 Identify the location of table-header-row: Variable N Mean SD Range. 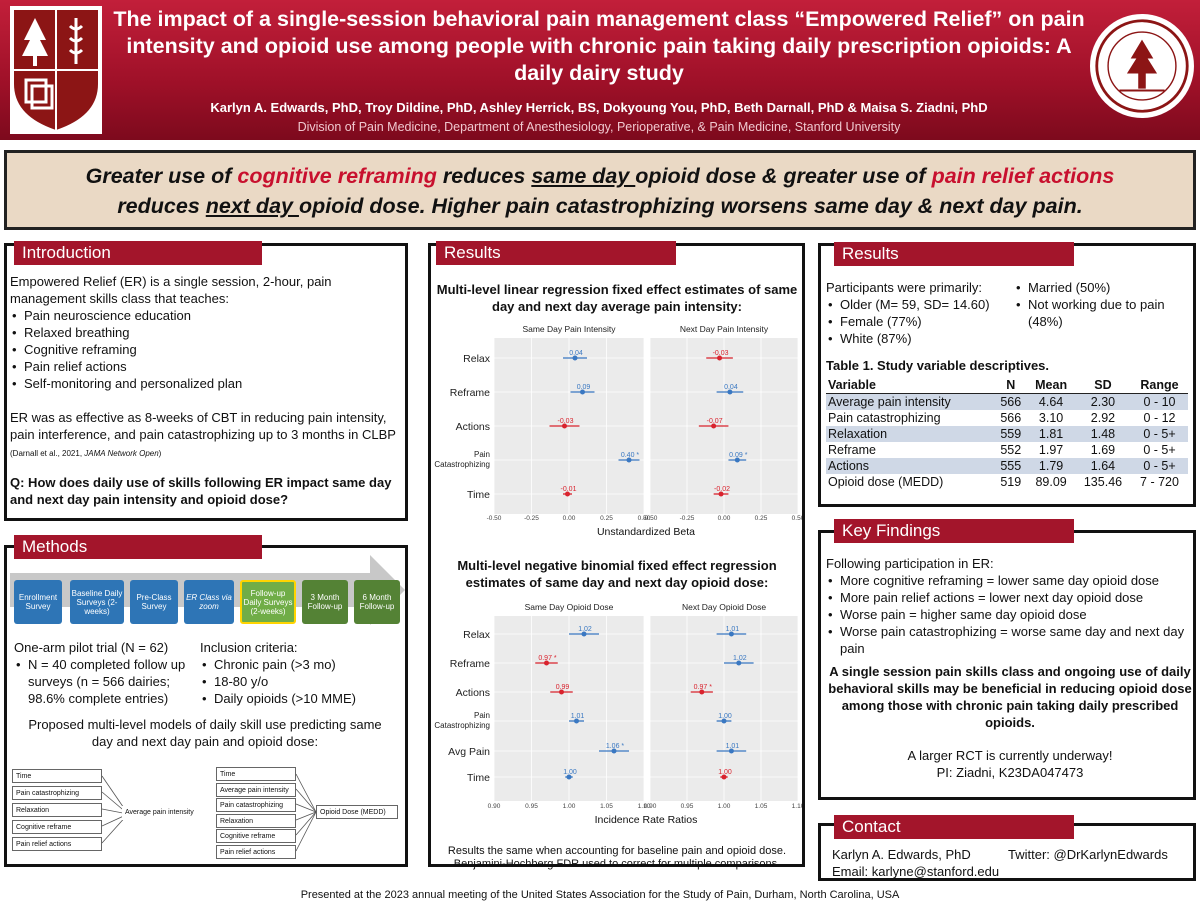
(1007, 385).